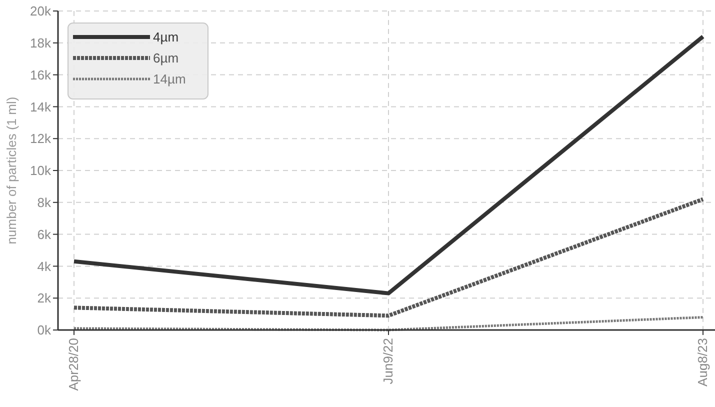 The height and width of the screenshot is (407, 715). I want to click on text: 6µm, so click(166, 58).